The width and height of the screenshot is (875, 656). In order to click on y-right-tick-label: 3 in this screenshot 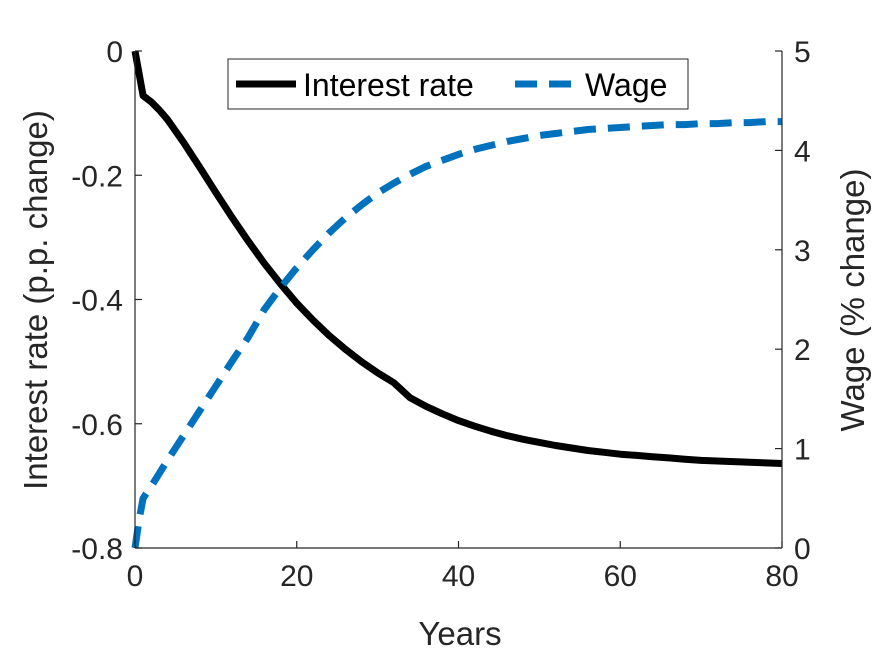, I will do `click(802, 251)`.